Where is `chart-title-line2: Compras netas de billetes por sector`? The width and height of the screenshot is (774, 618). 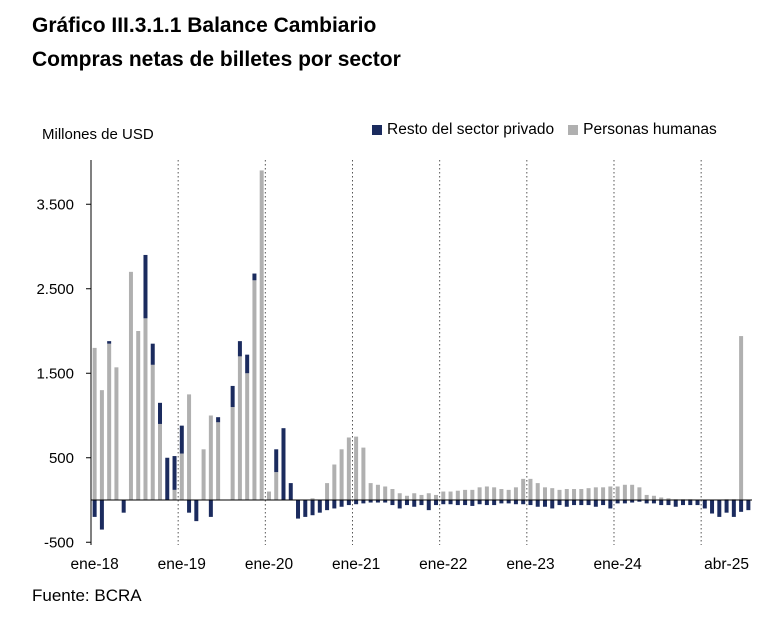 chart-title-line2: Compras netas de billetes por sector is located at coordinates (216, 59).